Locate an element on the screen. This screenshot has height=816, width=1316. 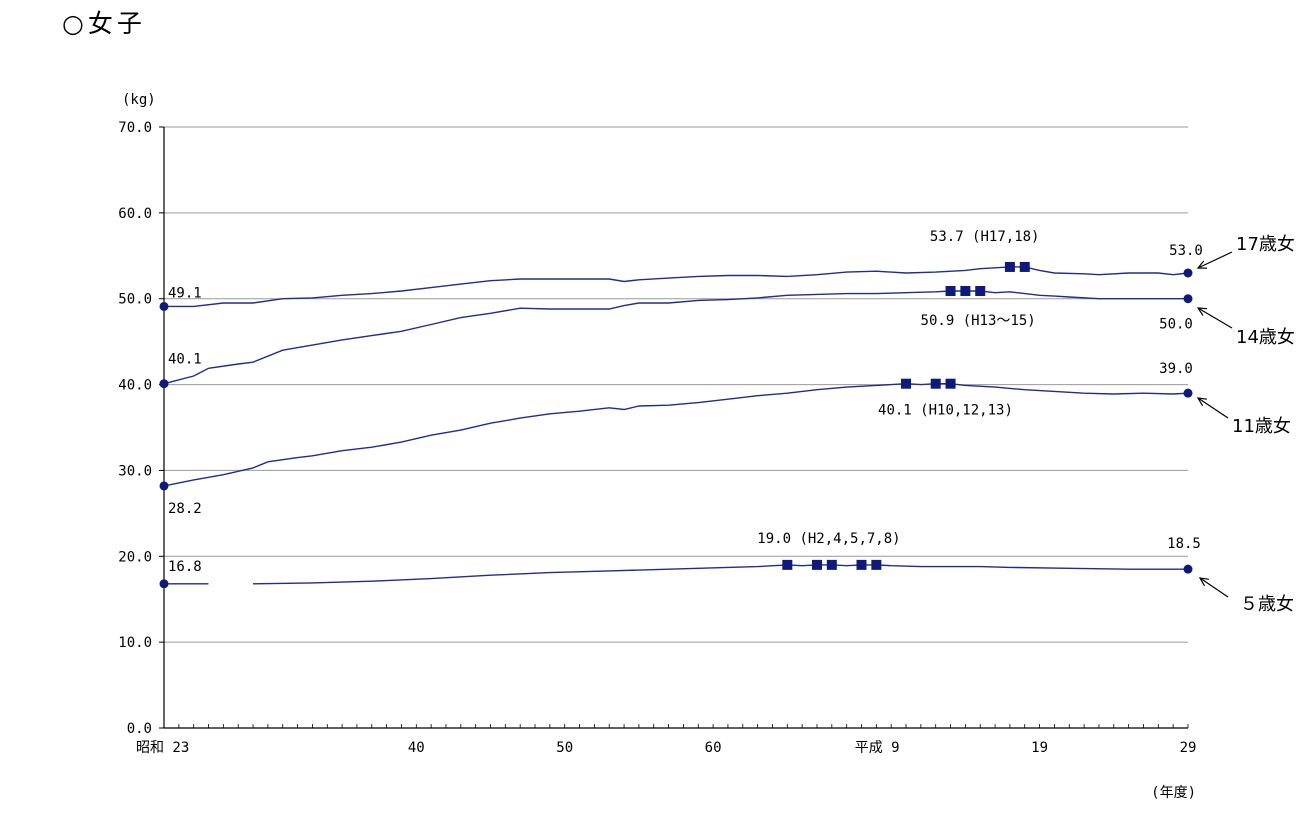
max-value-label: 50.9 (H13～15) is located at coordinates (978, 321).